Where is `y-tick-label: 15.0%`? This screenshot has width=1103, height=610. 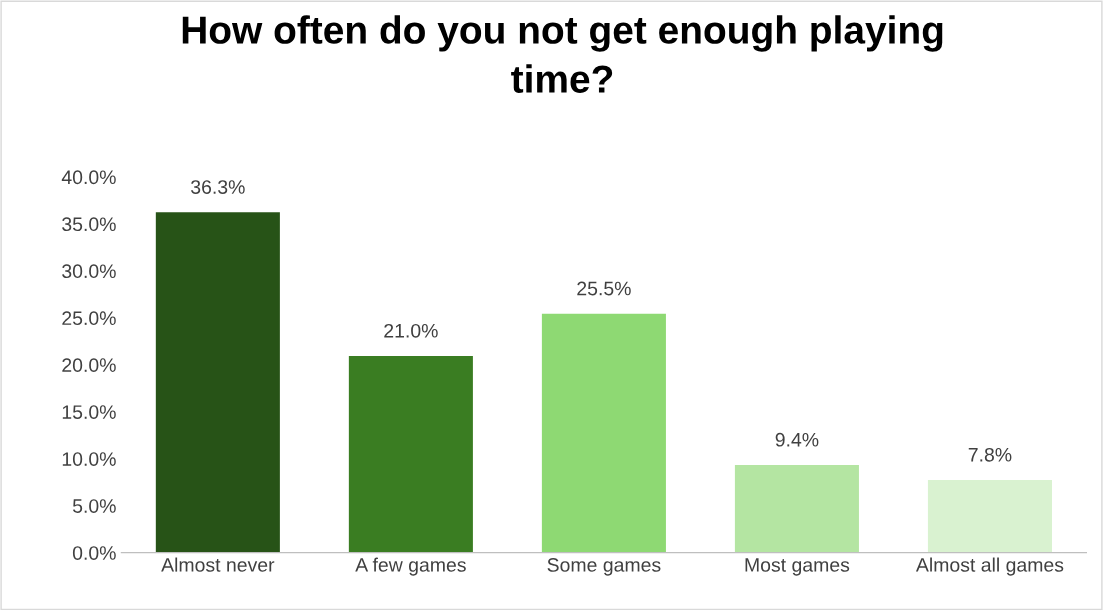 y-tick-label: 15.0% is located at coordinates (89, 412).